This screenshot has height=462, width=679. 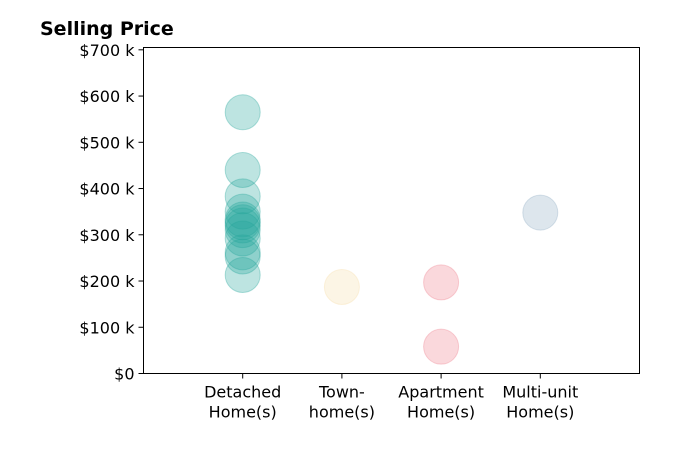 What do you see at coordinates (107, 281) in the screenshot?
I see `y-tick-label: $200 k` at bounding box center [107, 281].